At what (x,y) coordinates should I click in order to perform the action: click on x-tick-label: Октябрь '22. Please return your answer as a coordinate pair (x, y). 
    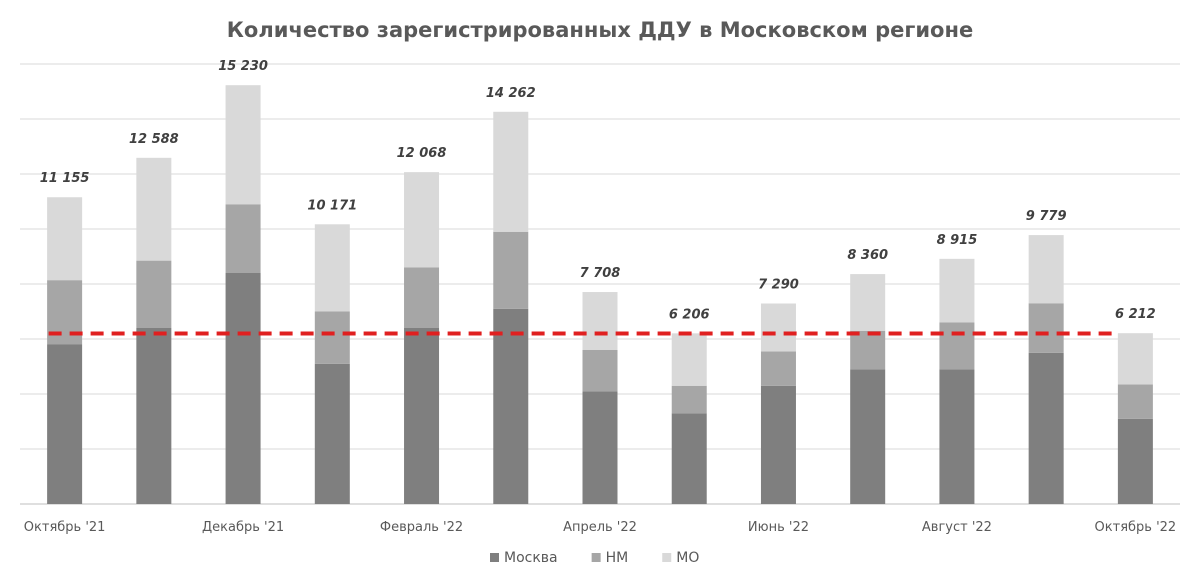
    Looking at the image, I should click on (1136, 527).